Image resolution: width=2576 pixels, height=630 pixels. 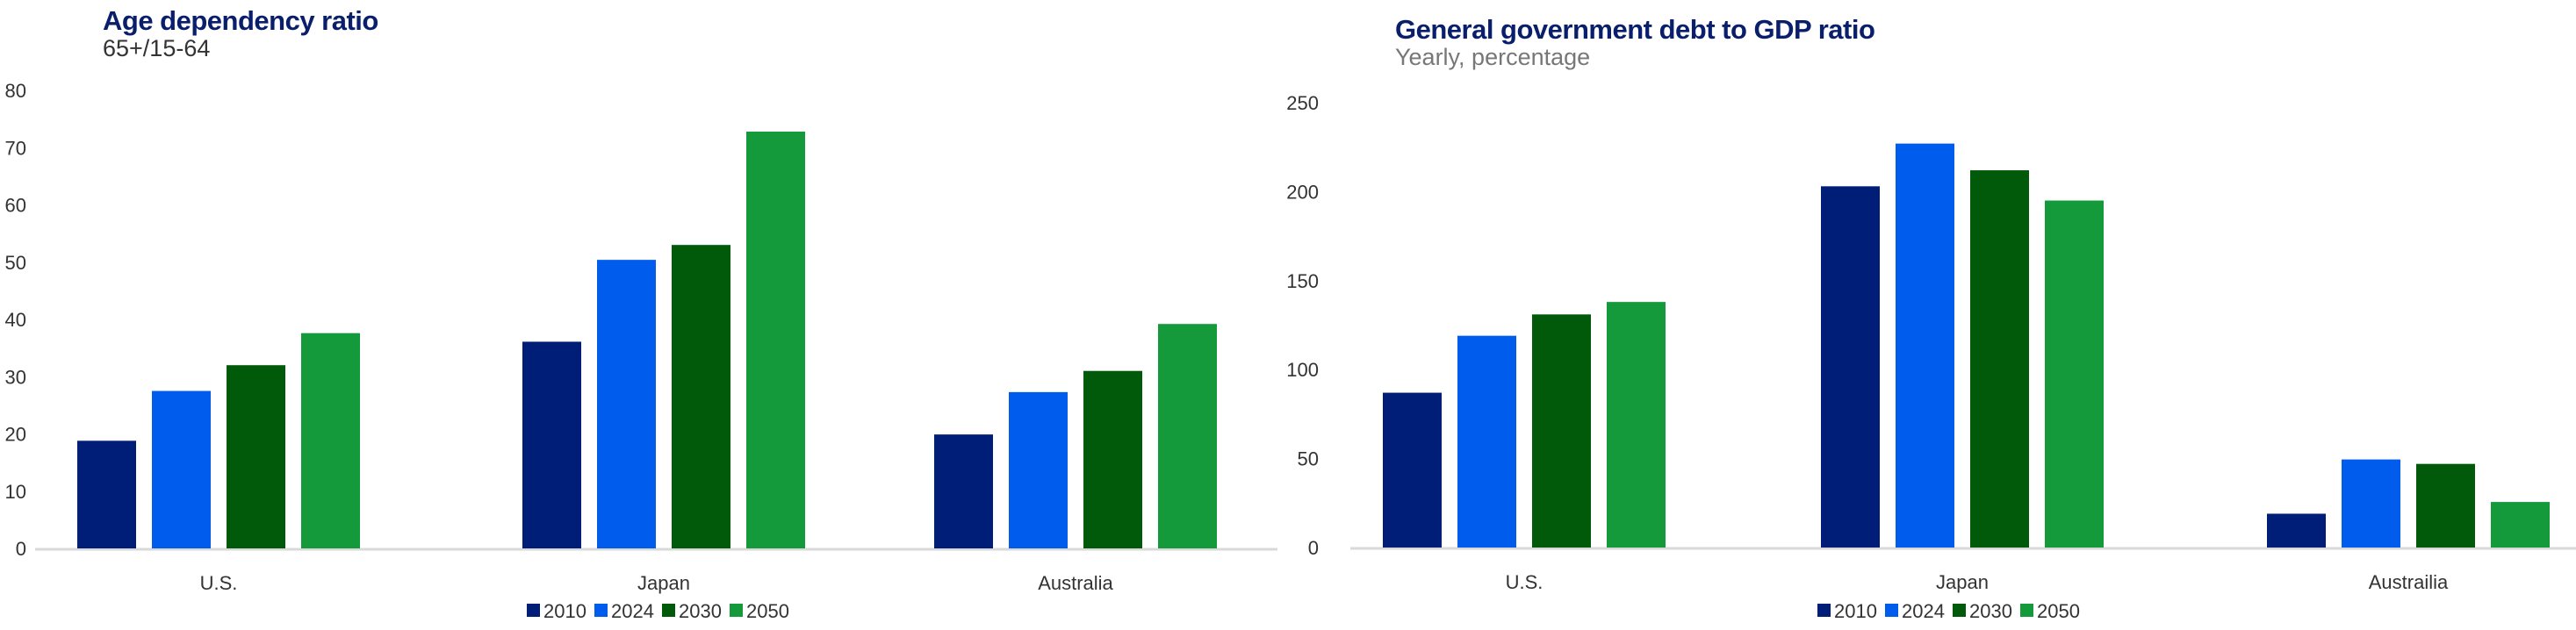 What do you see at coordinates (2409, 582) in the screenshot?
I see `x-category-label: Austrailia` at bounding box center [2409, 582].